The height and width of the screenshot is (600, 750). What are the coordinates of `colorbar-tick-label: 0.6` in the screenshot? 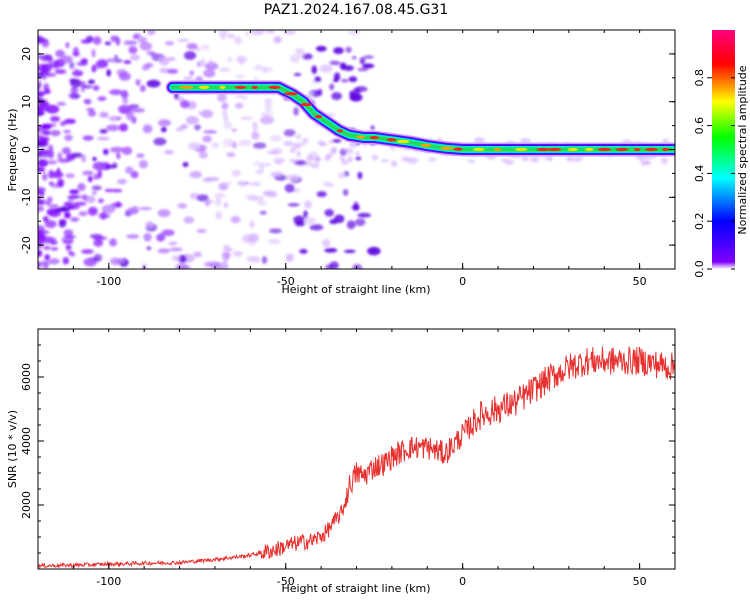 It's located at (699, 126).